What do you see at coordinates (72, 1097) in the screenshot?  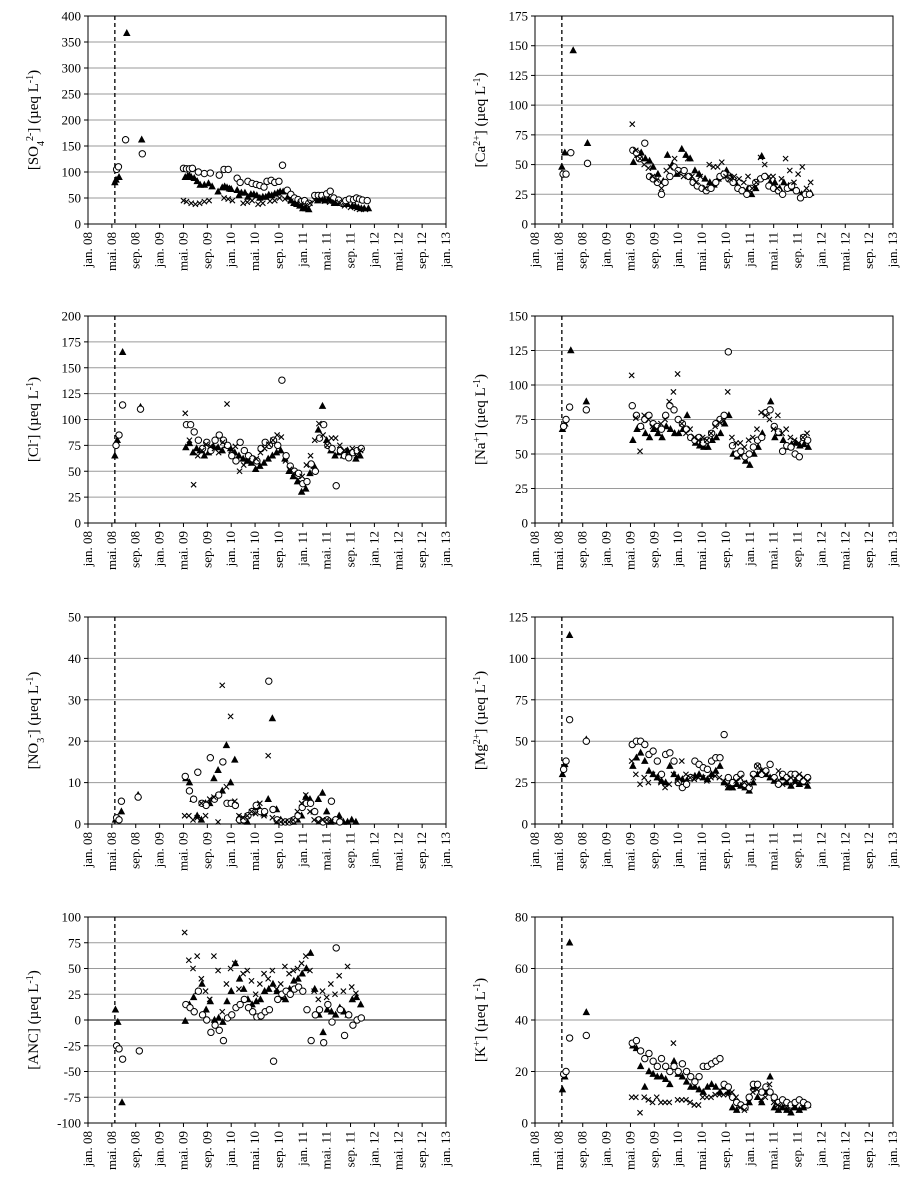 I see `y-tick-label: -75` at bounding box center [72, 1097].